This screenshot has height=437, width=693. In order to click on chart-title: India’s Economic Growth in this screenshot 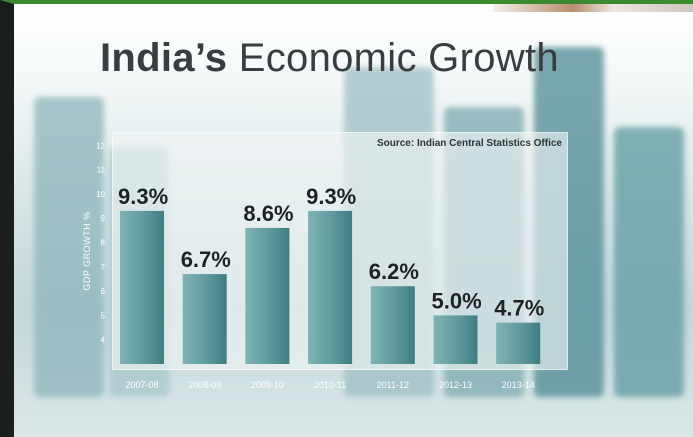, I will do `click(329, 58)`.